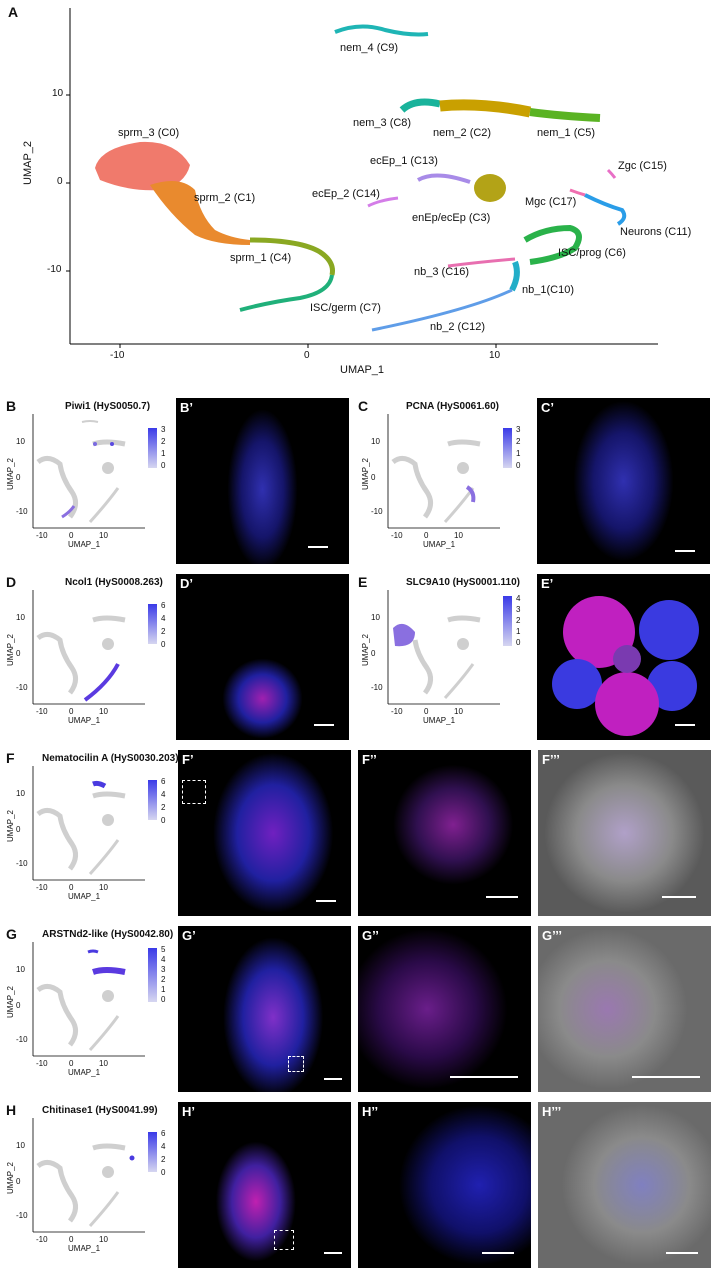 The width and height of the screenshot is (713, 1279). I want to click on cluster-zgc, so click(611, 173).